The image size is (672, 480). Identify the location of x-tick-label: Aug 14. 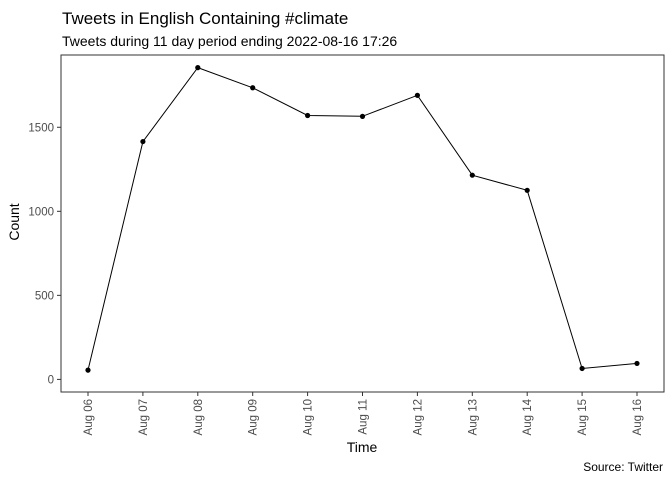
(528, 416).